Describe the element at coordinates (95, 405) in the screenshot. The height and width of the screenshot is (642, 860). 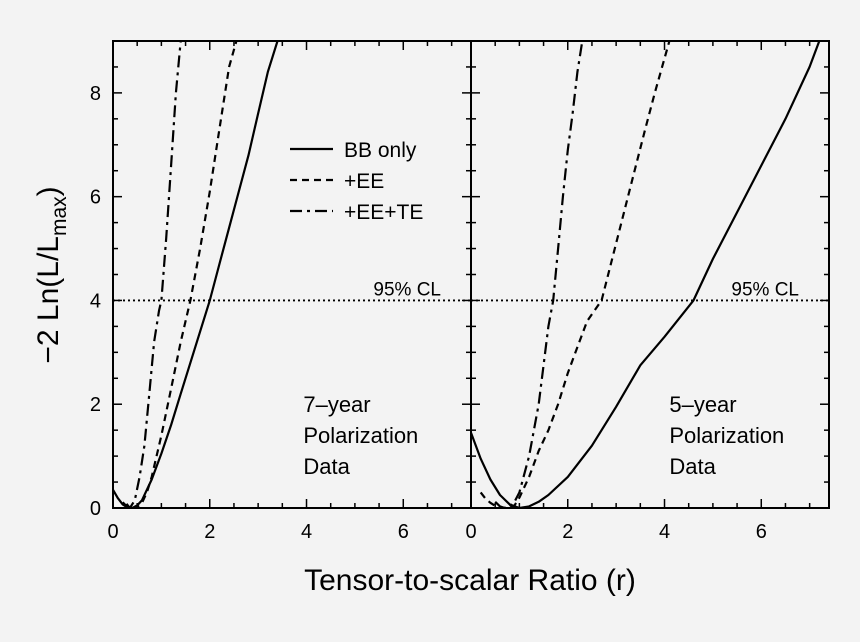
I see `y-tick-label: 2` at that location.